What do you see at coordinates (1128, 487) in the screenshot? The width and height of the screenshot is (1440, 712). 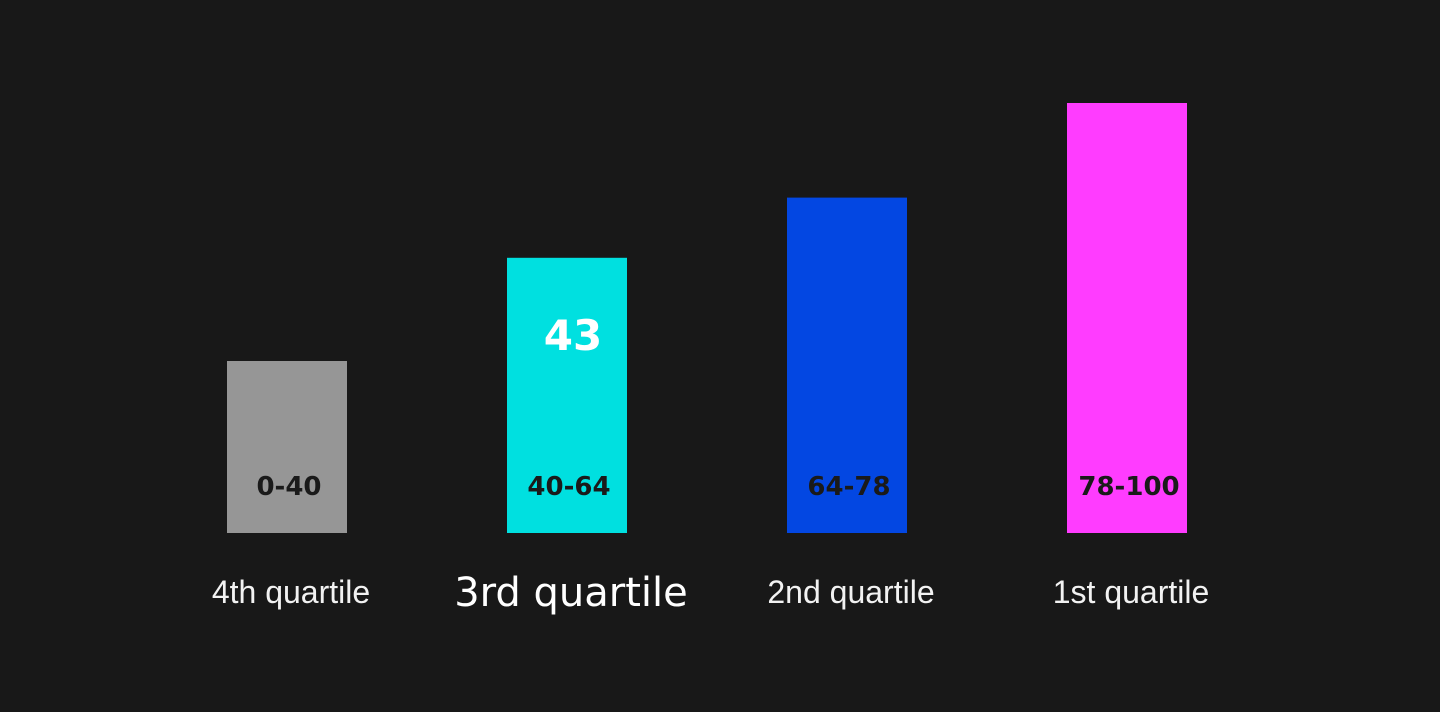 I see `bar-range-label: 78-100` at bounding box center [1128, 487].